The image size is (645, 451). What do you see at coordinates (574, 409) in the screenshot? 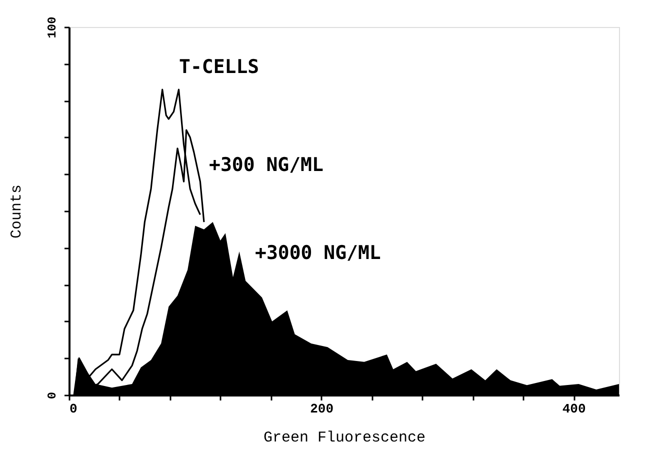
I see `x-tick-label: 400` at bounding box center [574, 409].